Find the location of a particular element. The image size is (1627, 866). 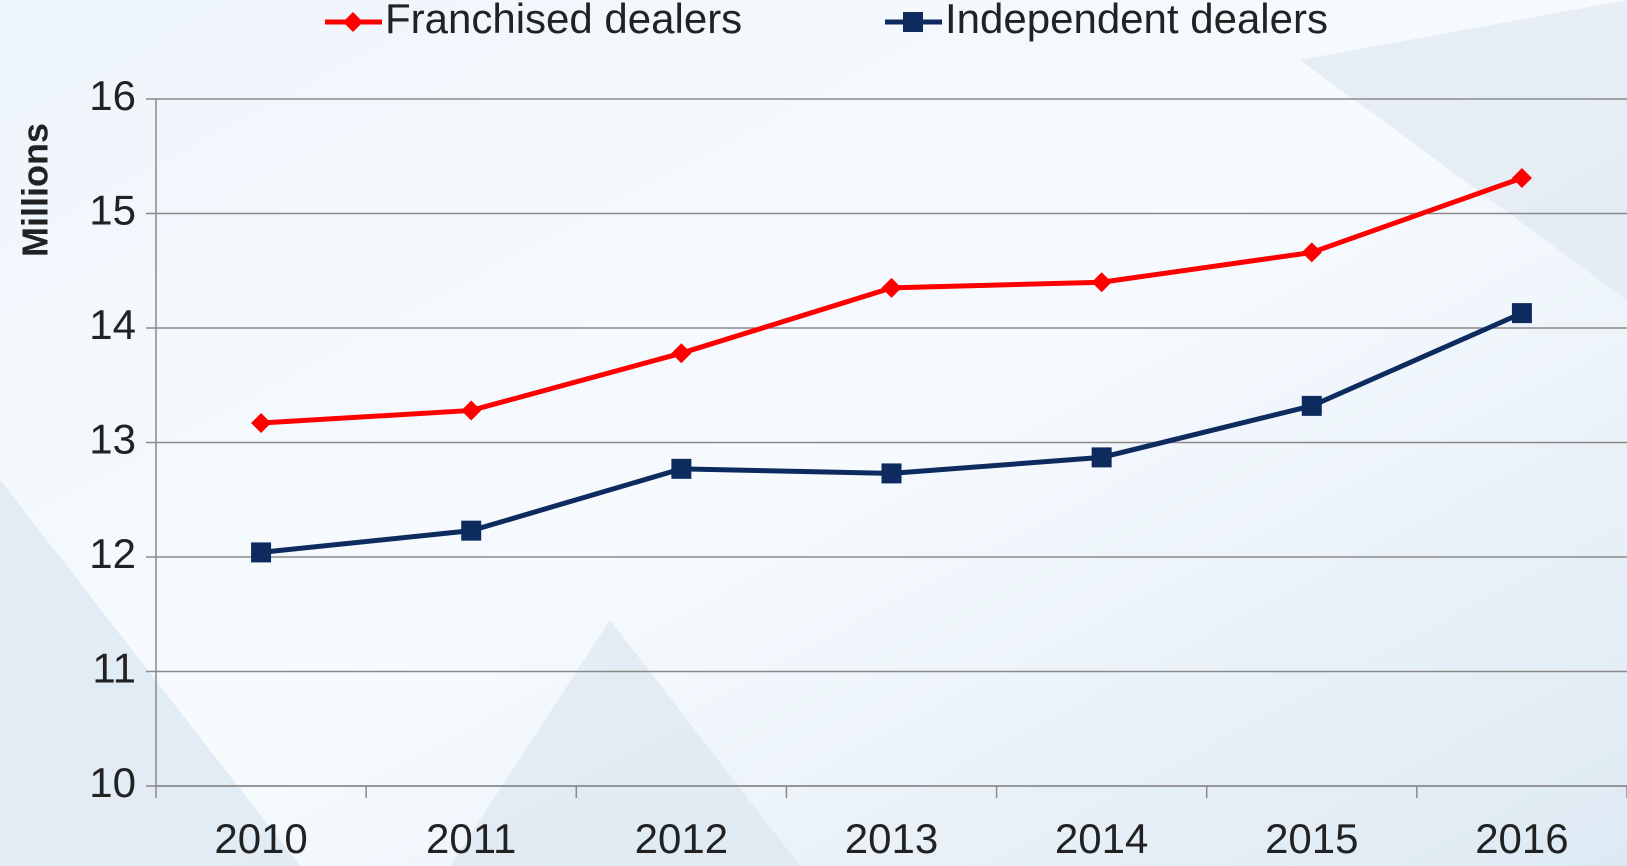

y-tick-label: 13 is located at coordinates (112, 439).